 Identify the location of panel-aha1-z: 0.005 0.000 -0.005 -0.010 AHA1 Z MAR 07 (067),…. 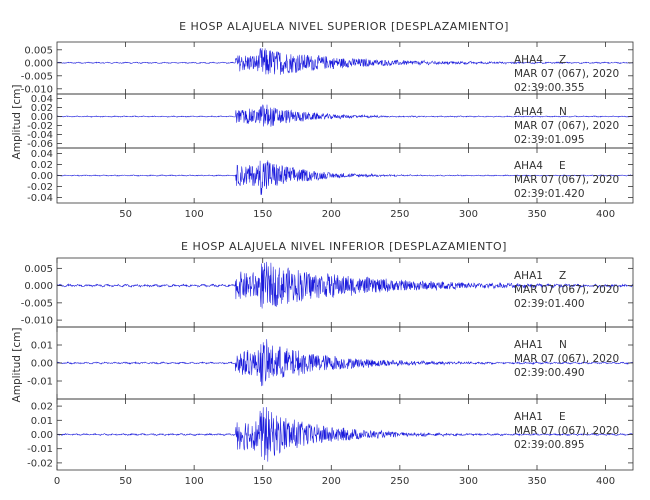
(327, 292).